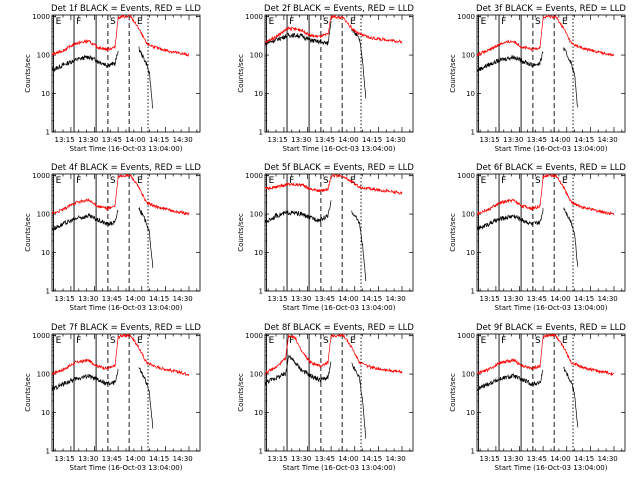  Describe the element at coordinates (126, 168) in the screenshot. I see `panel-title: Det 4f BLACK = Events, RED = LLD` at that location.